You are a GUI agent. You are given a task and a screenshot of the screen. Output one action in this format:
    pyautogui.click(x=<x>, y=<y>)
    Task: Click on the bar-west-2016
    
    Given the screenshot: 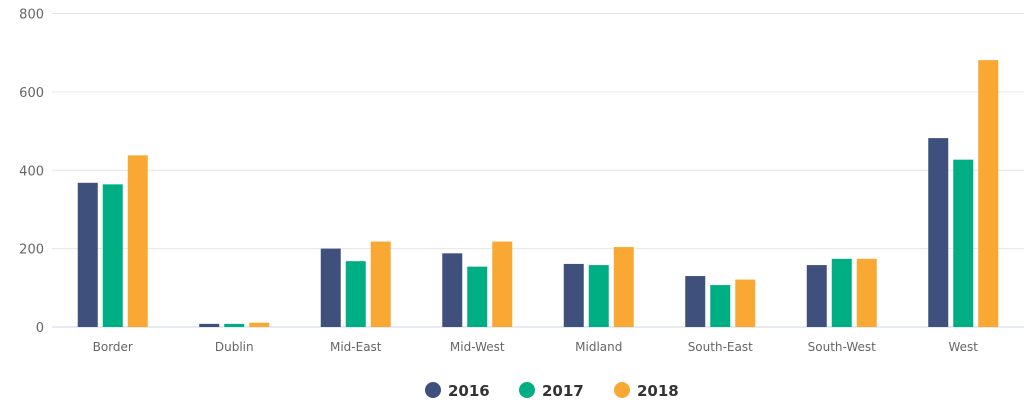 What is the action you would take?
    pyautogui.click(x=938, y=232)
    